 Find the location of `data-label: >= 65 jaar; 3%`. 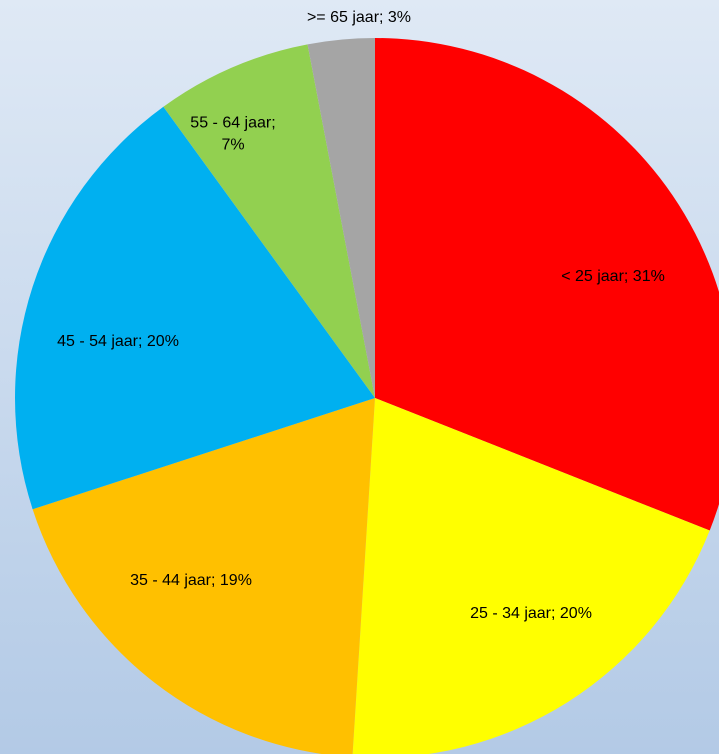

data-label: >= 65 jaar; 3% is located at coordinates (359, 17).